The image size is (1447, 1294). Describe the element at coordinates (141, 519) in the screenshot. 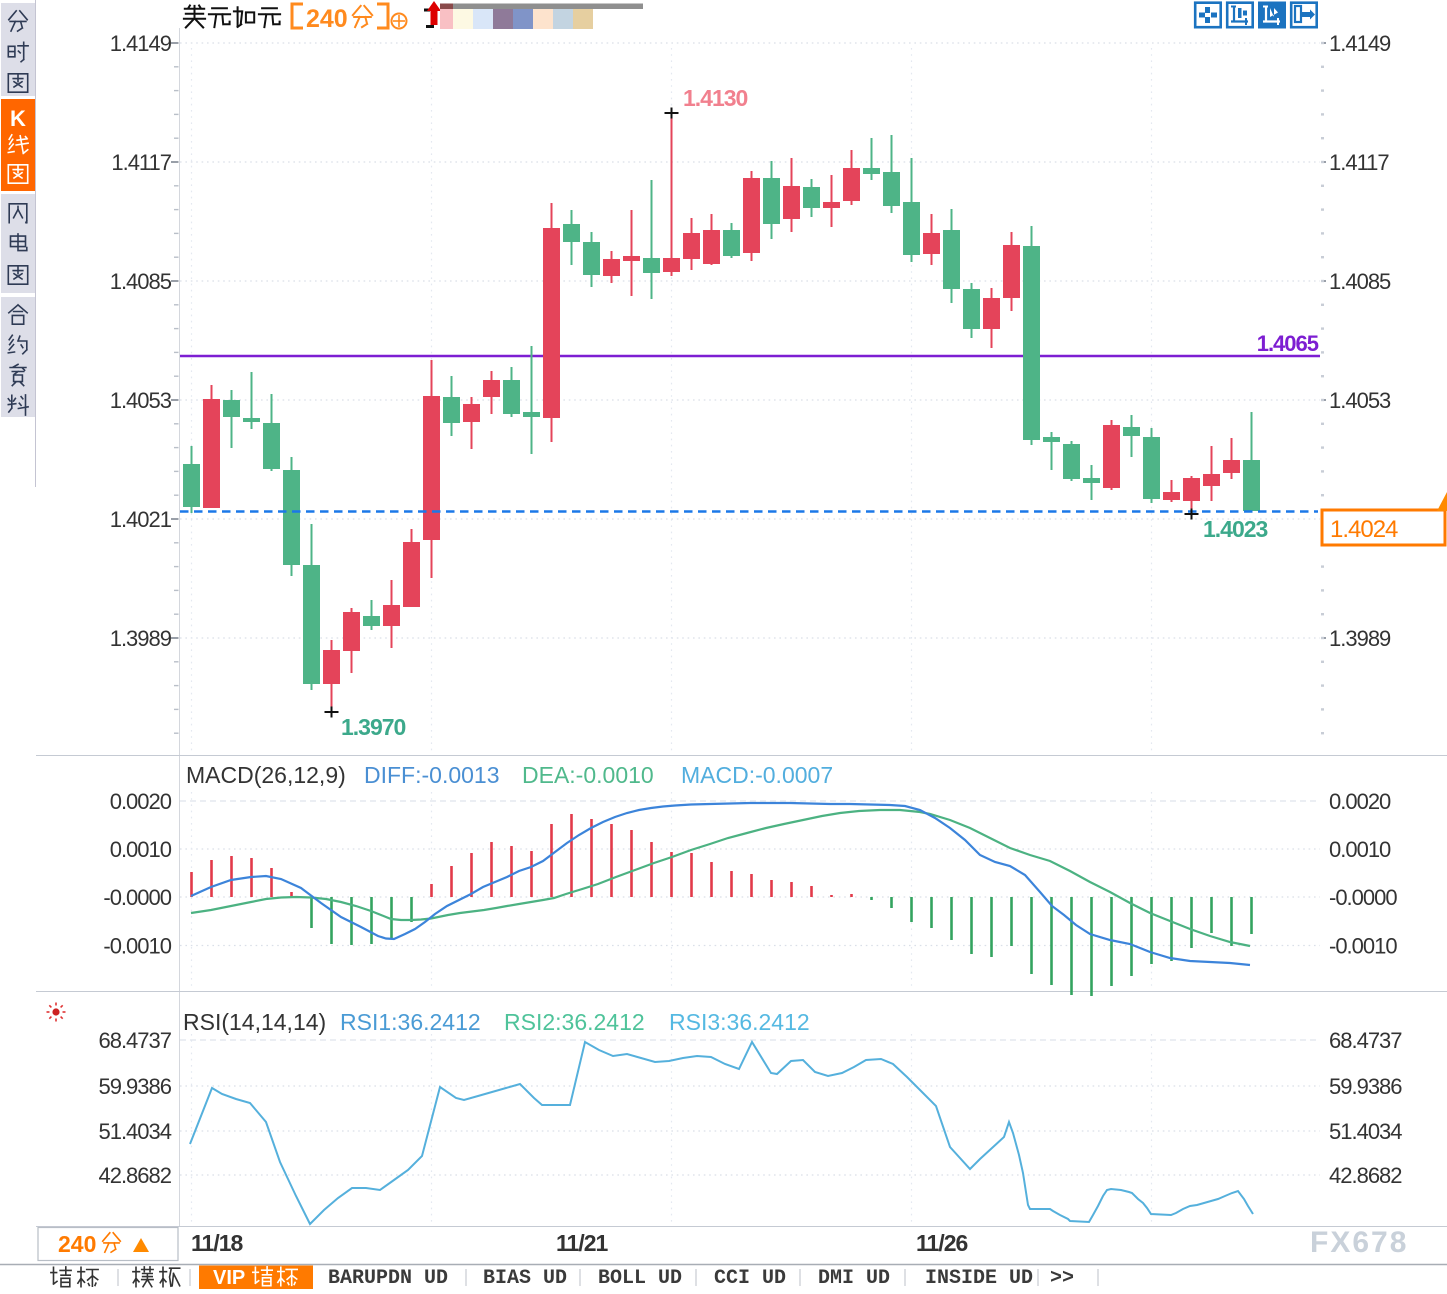

I see `svg-text: 1.4021` at that location.